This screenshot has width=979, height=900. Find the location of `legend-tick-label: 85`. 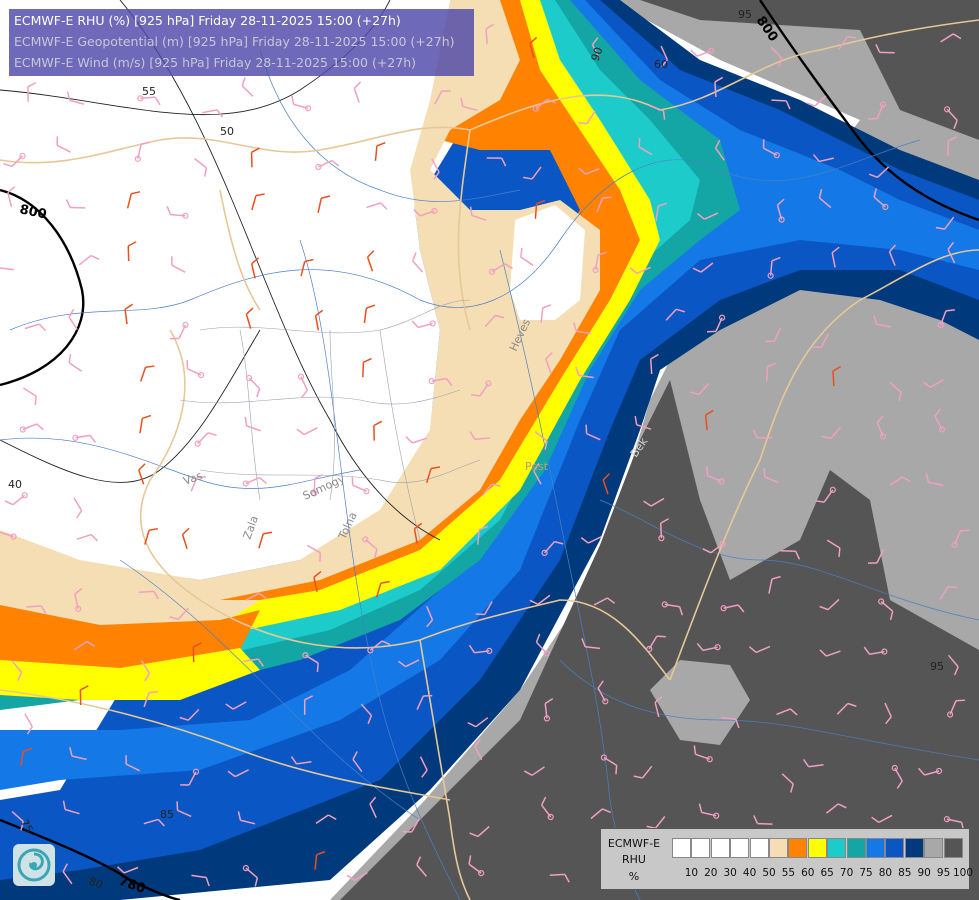

legend-tick-label: 85 is located at coordinates (905, 873).